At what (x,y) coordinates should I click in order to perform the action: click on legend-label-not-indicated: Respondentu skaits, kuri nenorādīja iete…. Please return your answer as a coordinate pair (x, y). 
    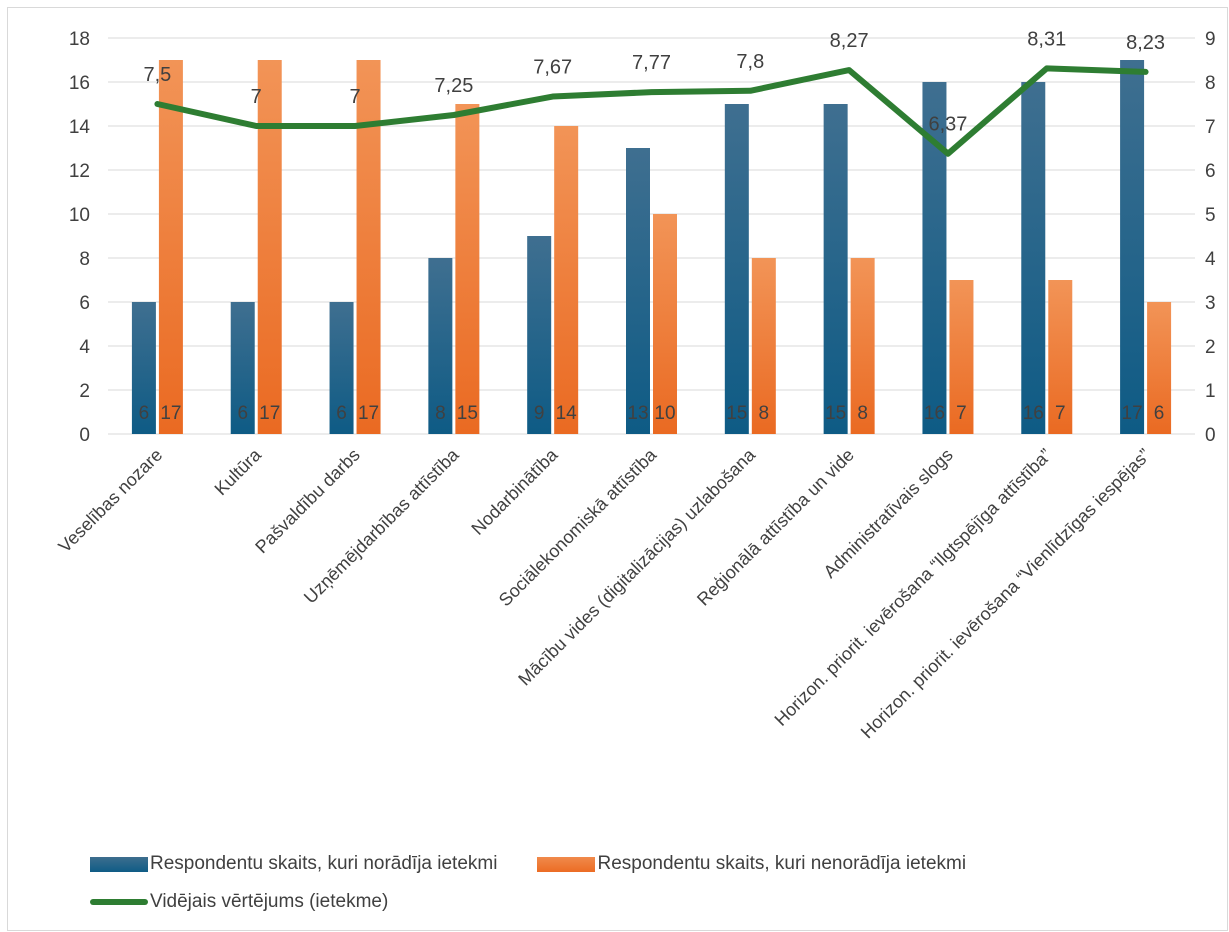
    Looking at the image, I should click on (782, 863).